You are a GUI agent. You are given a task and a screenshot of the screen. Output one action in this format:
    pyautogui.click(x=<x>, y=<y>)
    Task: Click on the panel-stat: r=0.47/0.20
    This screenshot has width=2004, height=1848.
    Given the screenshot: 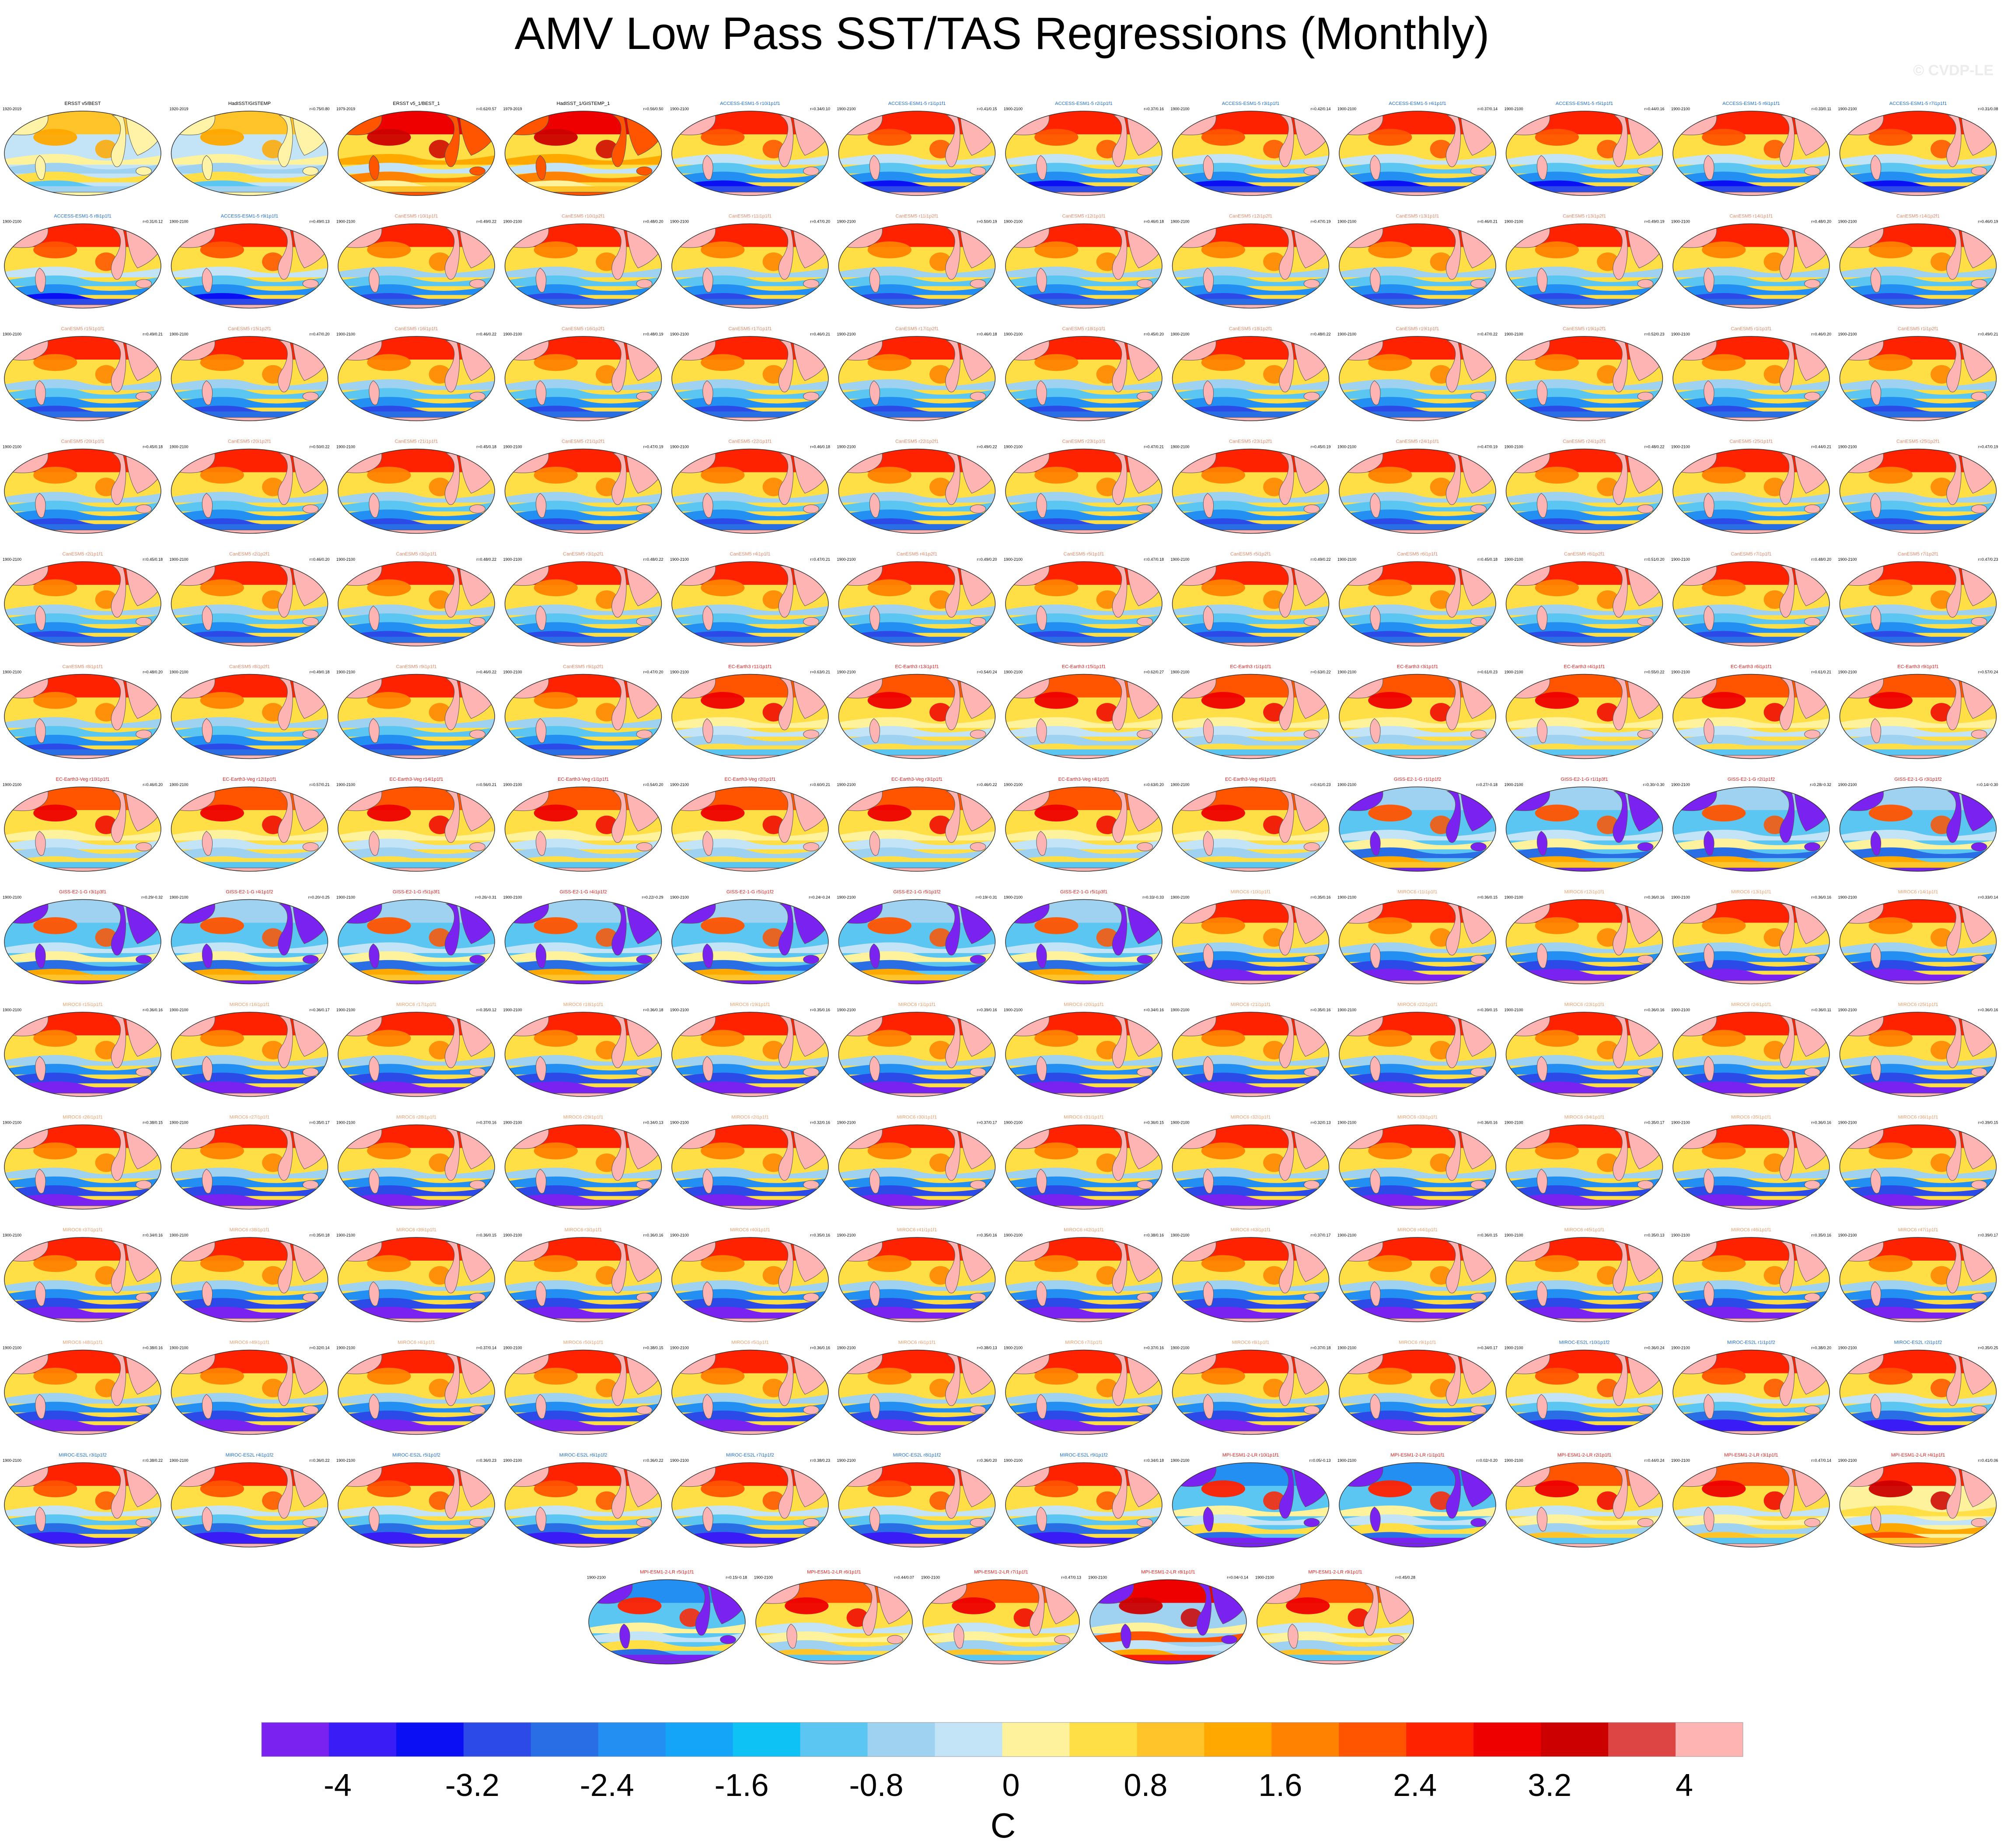 What is the action you would take?
    pyautogui.click(x=320, y=334)
    